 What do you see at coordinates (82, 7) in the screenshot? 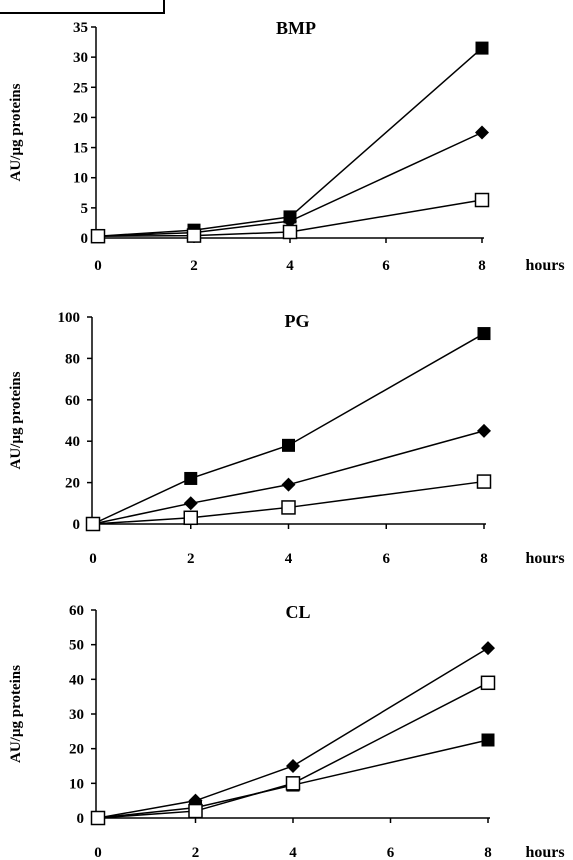
I see `legend-box-fragment` at bounding box center [82, 7].